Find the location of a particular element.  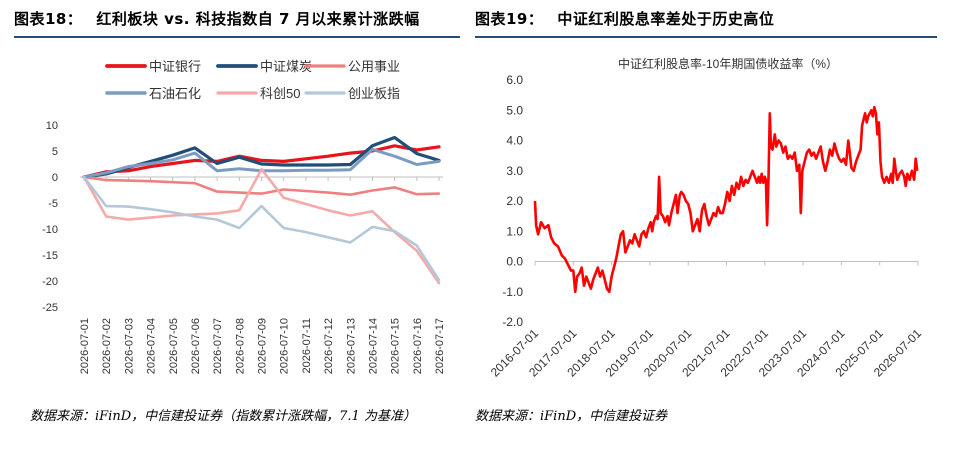

y-tick-label: -5 is located at coordinates (53, 204).